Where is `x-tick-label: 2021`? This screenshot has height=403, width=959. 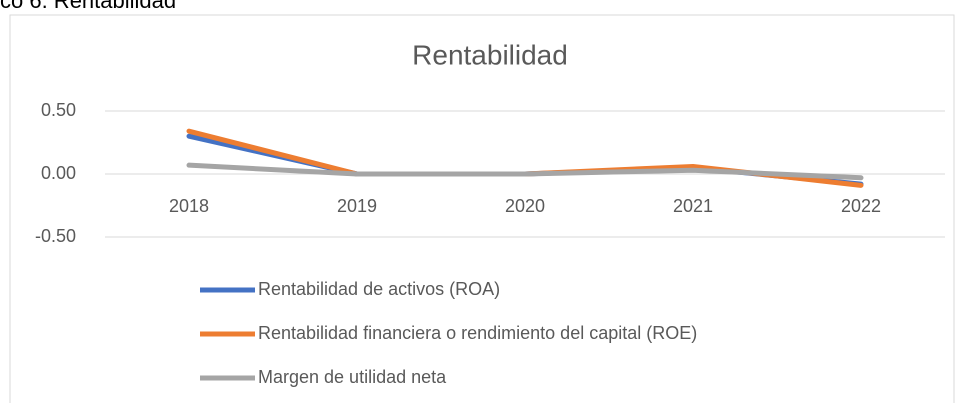
x-tick-label: 2021 is located at coordinates (693, 206).